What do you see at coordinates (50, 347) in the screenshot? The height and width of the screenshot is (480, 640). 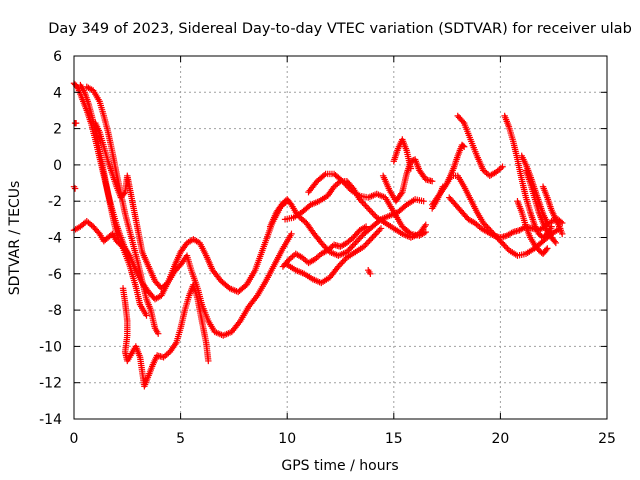 I see `y-tick-label: -10` at bounding box center [50, 347].